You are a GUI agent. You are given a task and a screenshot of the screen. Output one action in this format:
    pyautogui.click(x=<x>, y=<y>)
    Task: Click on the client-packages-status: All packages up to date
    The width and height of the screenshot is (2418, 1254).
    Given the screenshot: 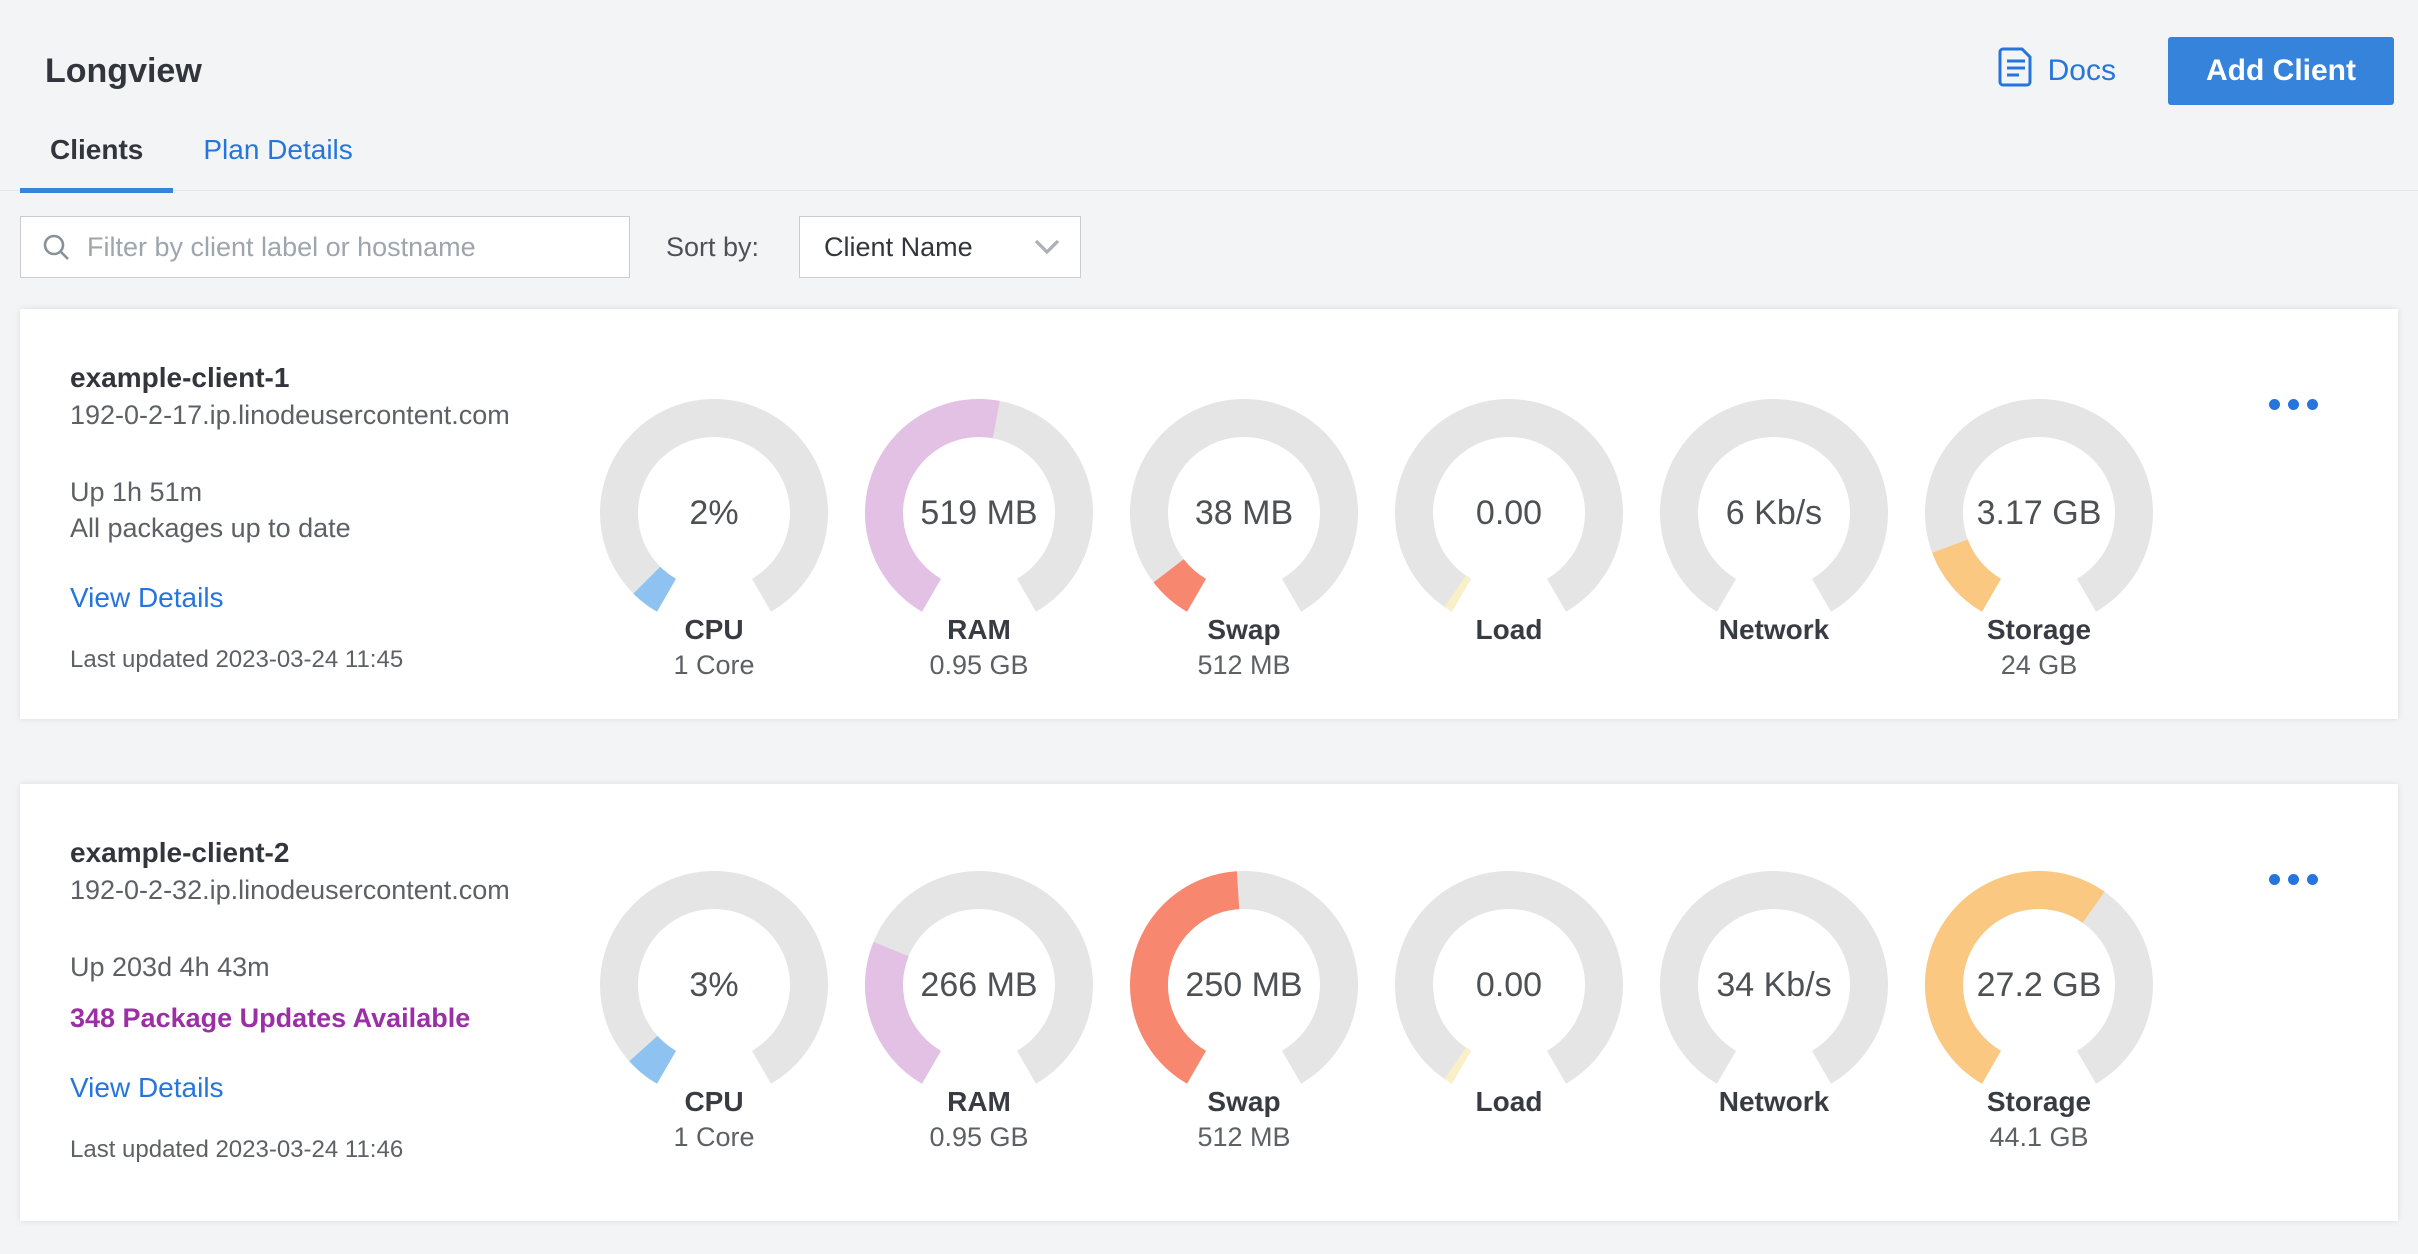 What is the action you would take?
    pyautogui.click(x=210, y=528)
    